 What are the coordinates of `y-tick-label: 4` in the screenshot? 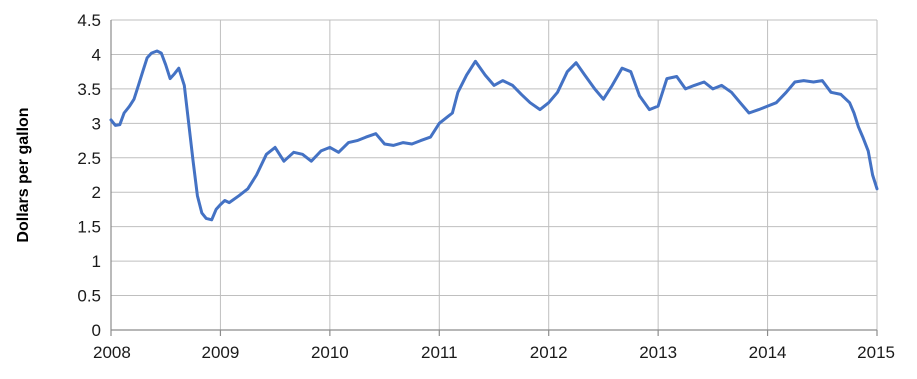 It's located at (96, 54).